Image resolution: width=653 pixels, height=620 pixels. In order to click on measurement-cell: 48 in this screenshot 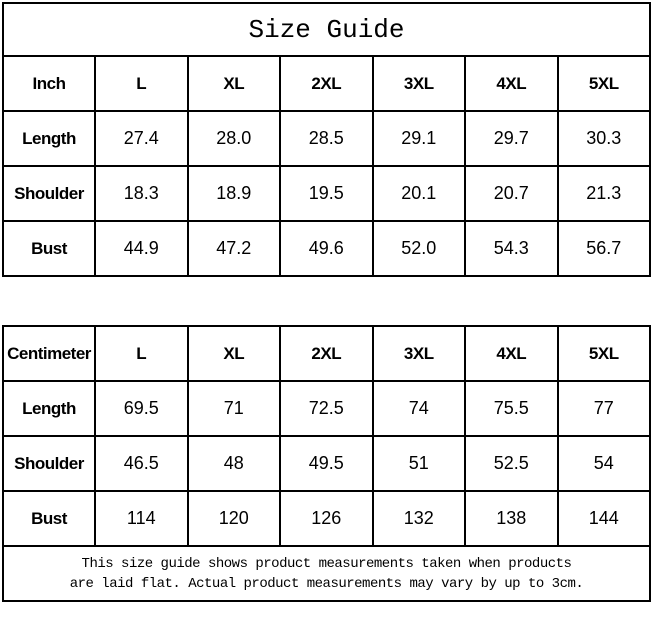, I will do `click(233, 463)`.